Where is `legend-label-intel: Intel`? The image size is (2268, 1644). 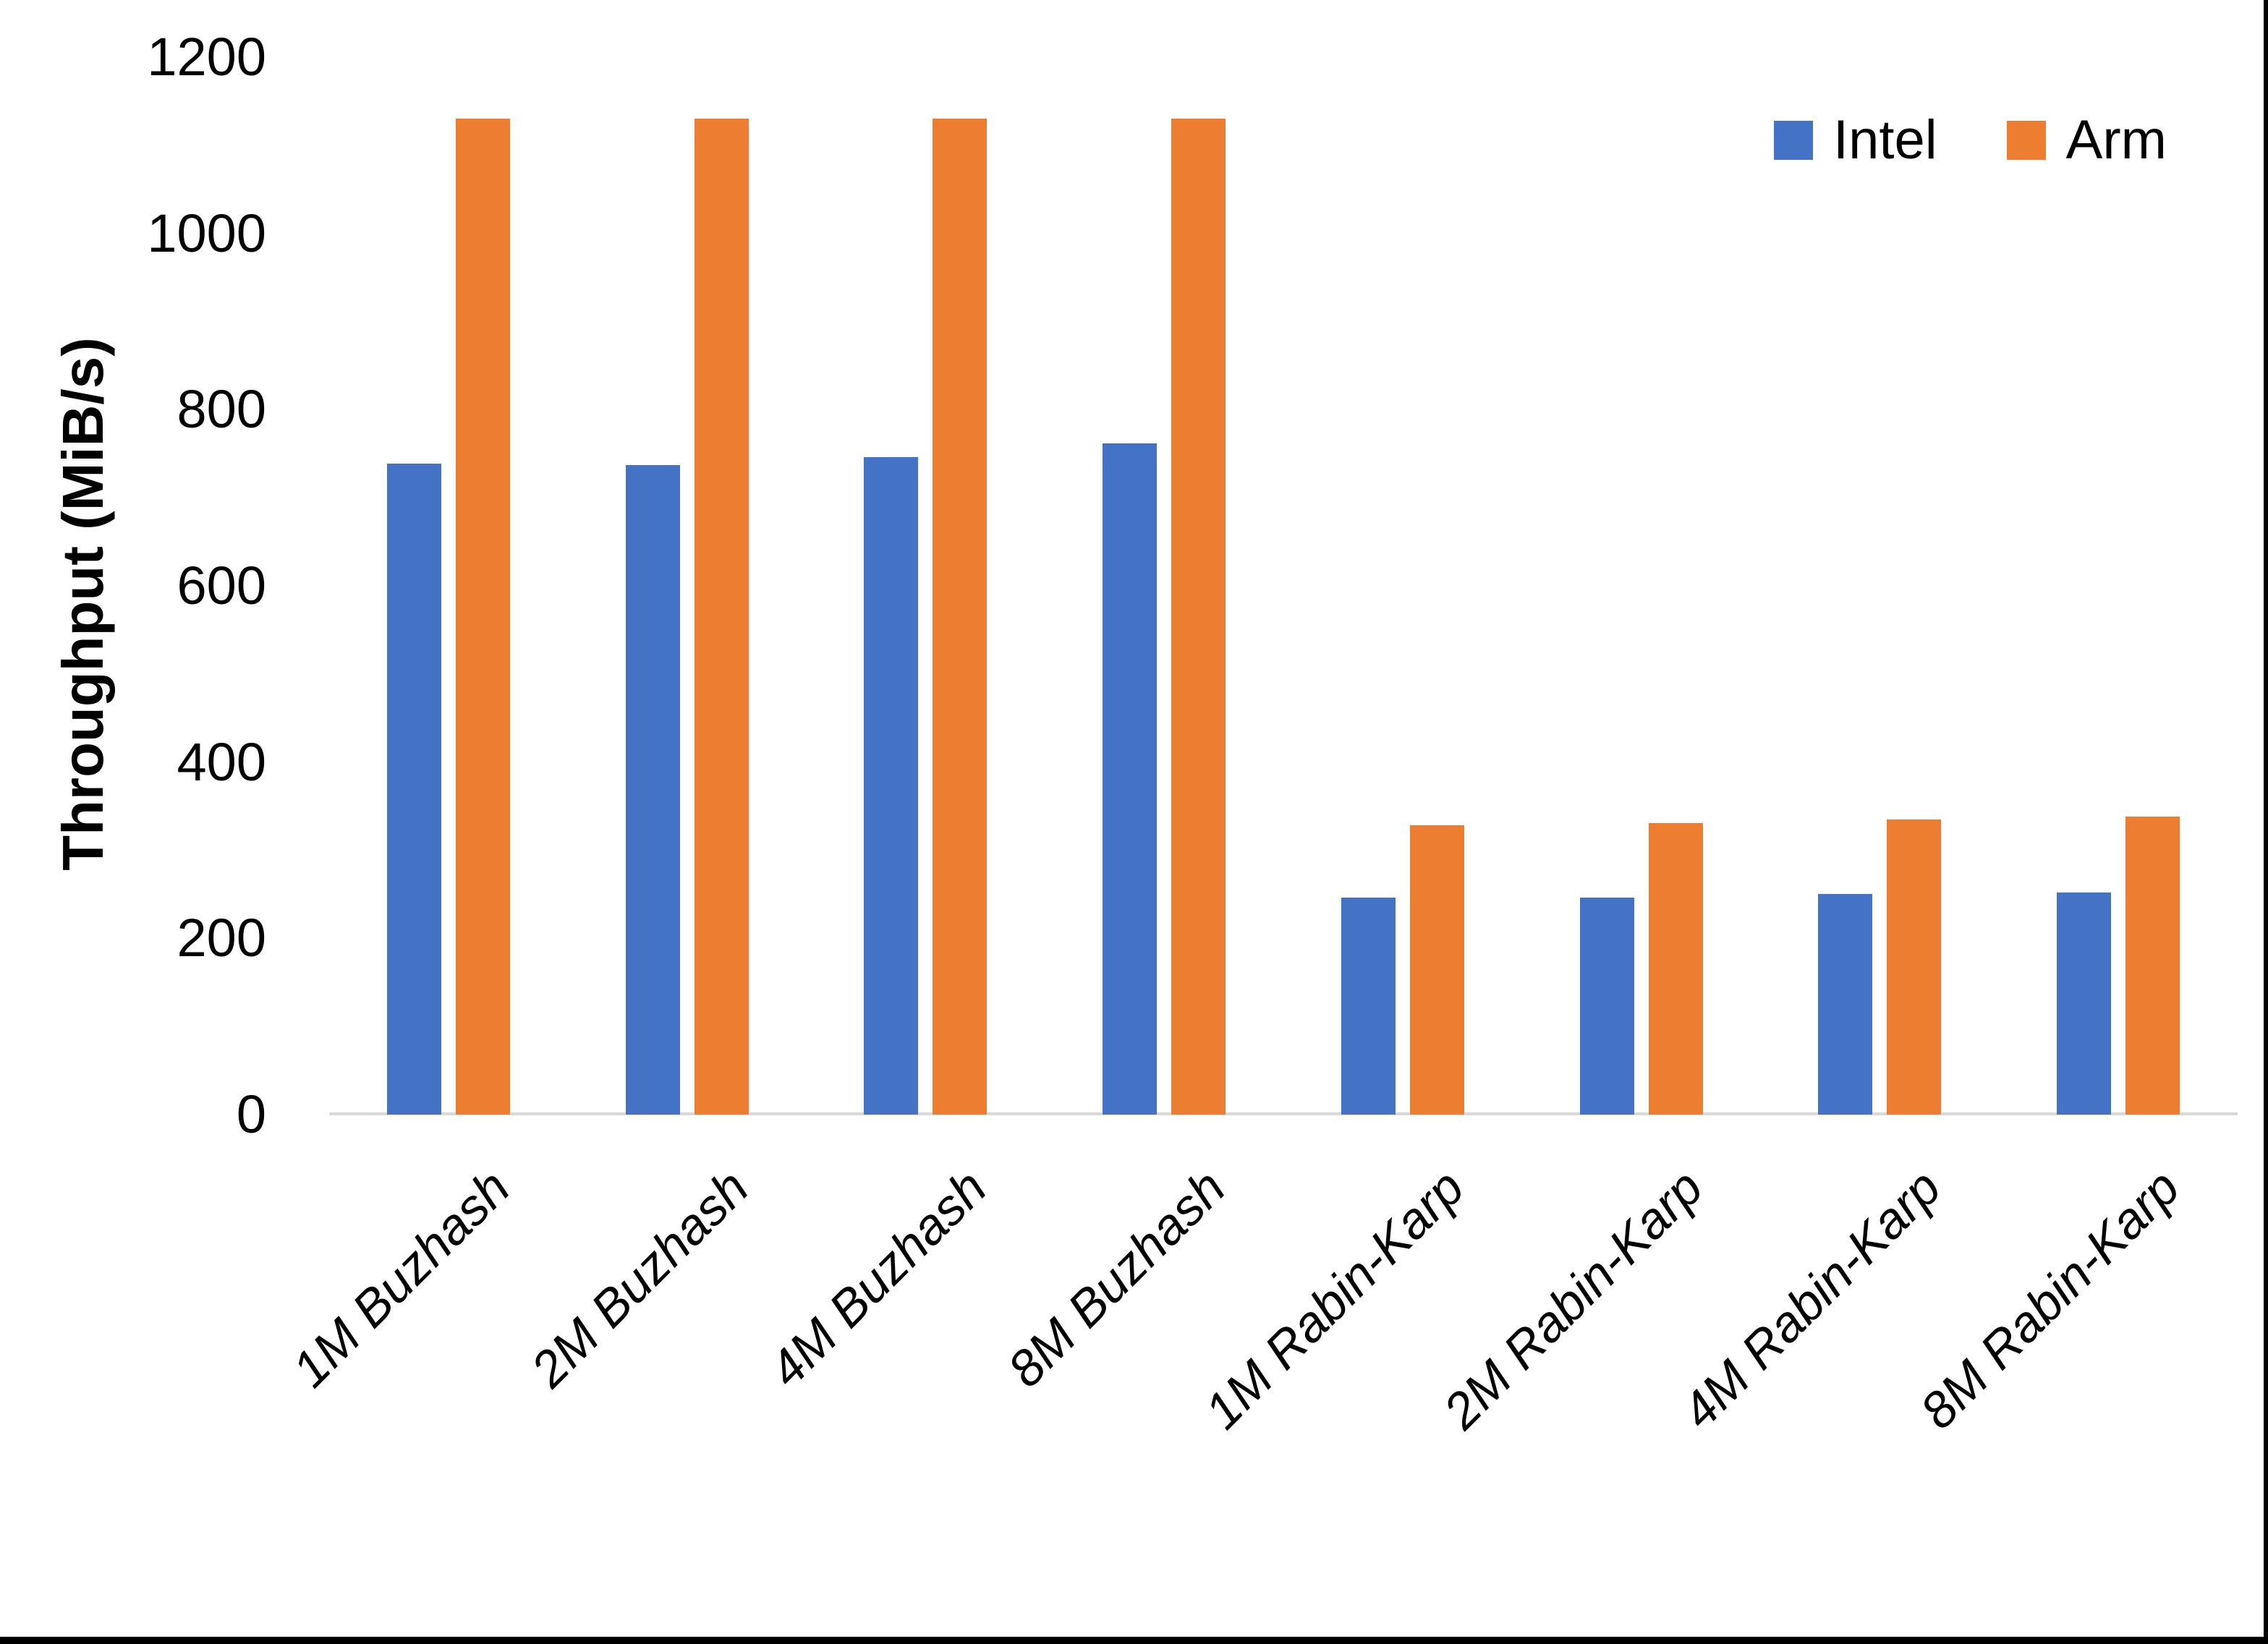 legend-label-intel: Intel is located at coordinates (1885, 140).